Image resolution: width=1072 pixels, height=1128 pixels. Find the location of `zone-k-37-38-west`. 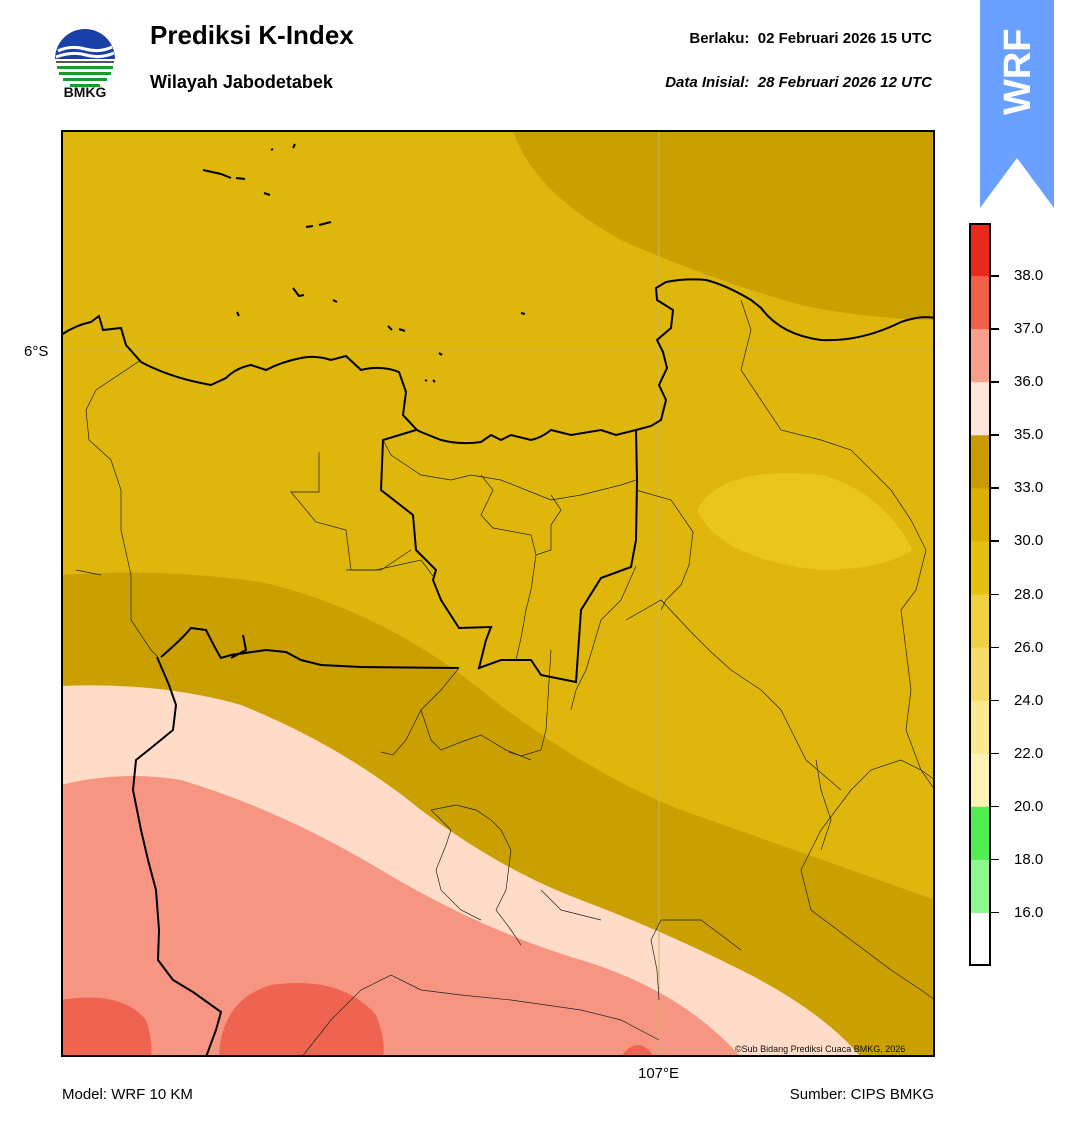

zone-k-37-38-west is located at coordinates (106, 1027).